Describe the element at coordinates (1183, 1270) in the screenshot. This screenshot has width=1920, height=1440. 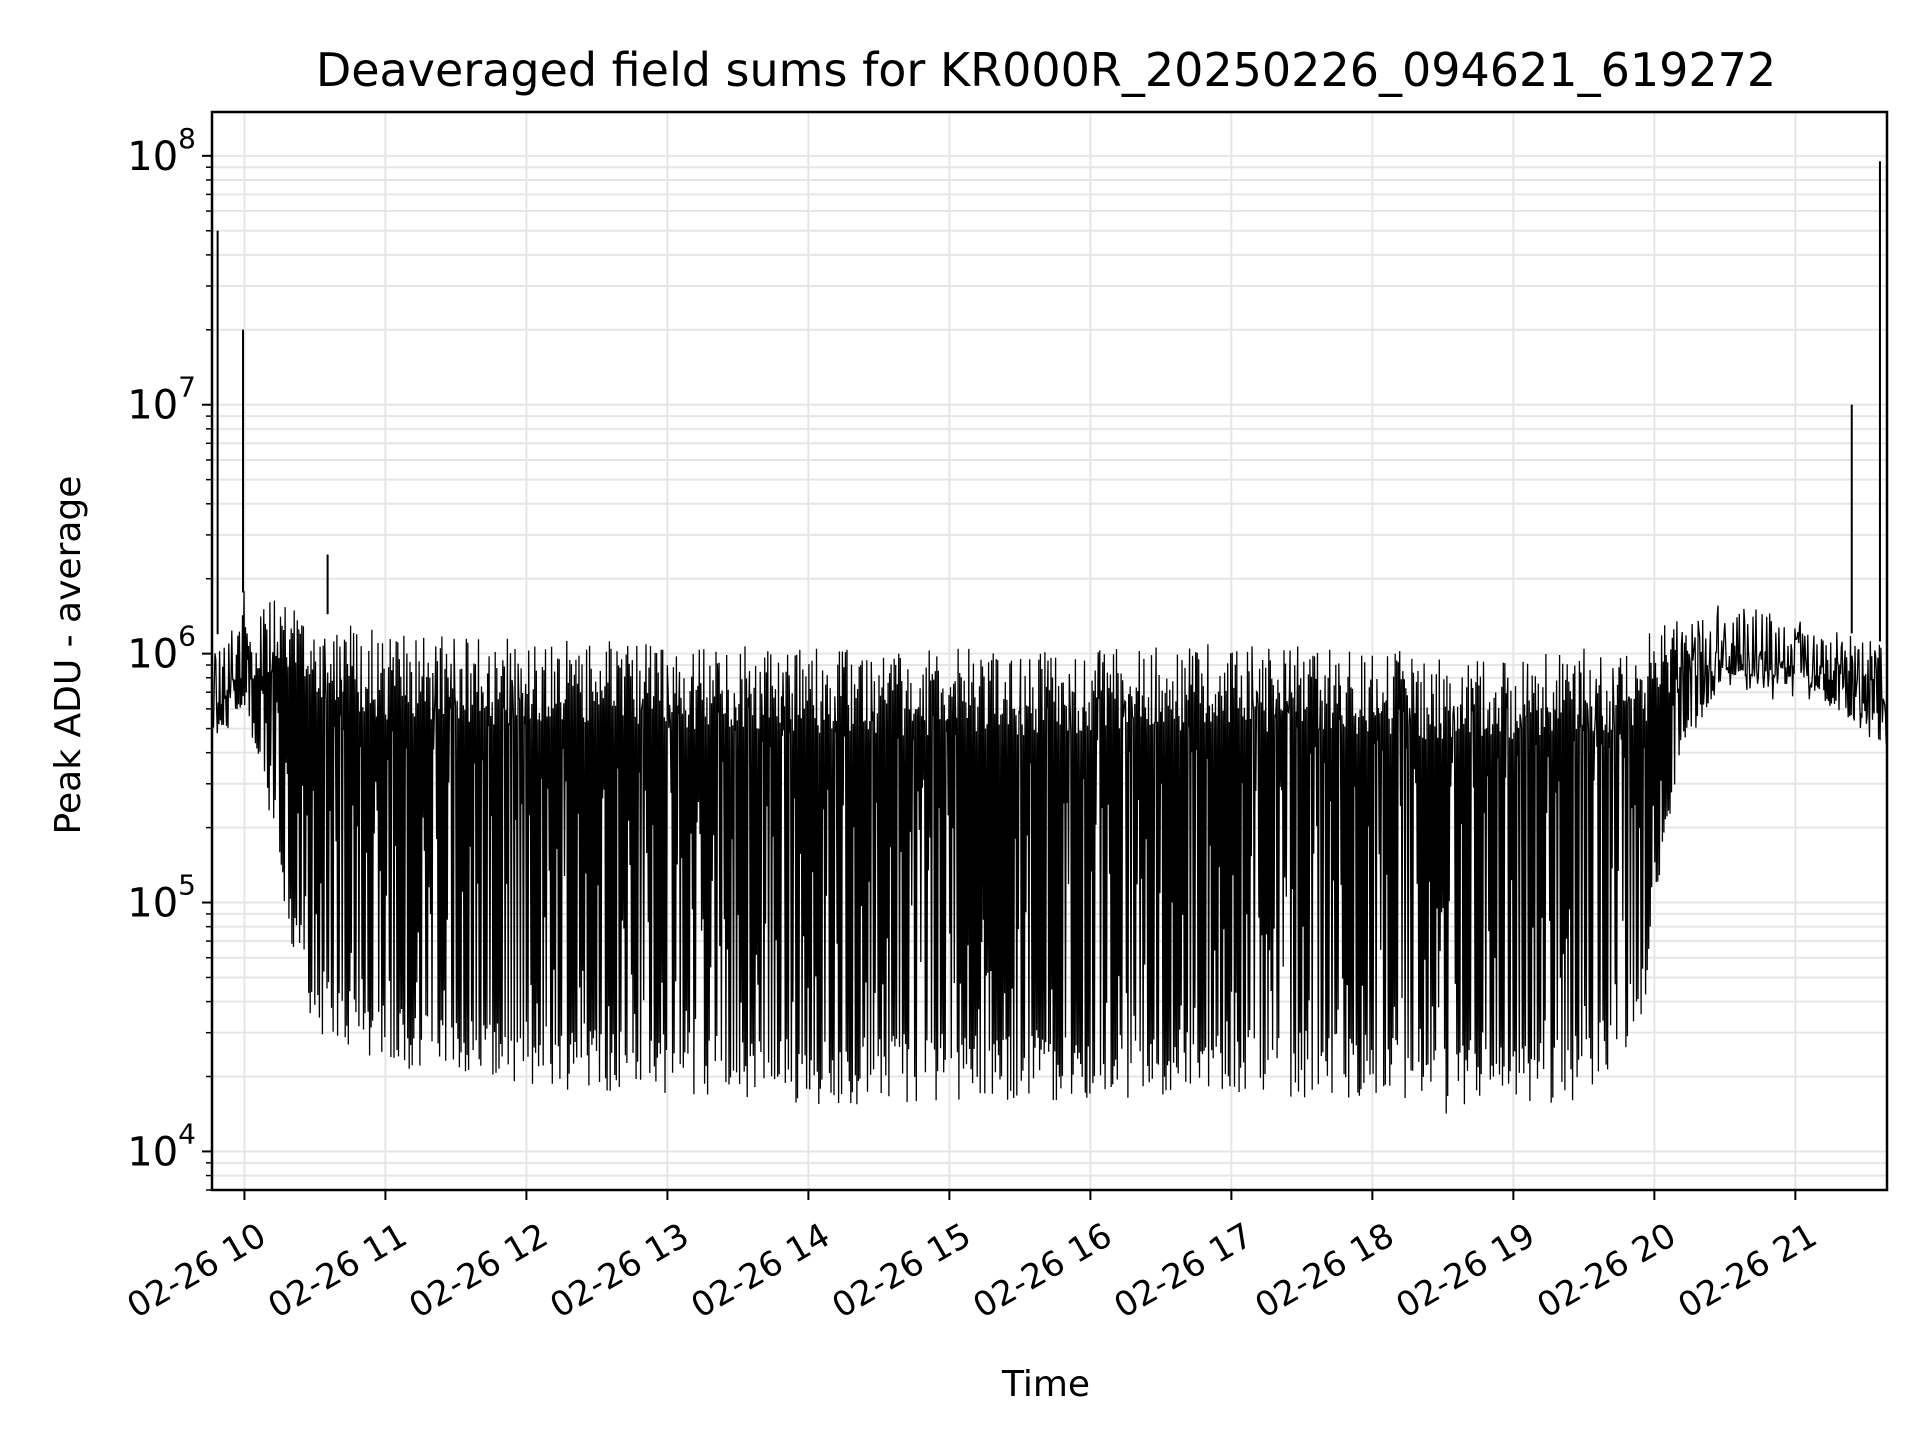
I see `x-tick-label: 02-26 17` at that location.